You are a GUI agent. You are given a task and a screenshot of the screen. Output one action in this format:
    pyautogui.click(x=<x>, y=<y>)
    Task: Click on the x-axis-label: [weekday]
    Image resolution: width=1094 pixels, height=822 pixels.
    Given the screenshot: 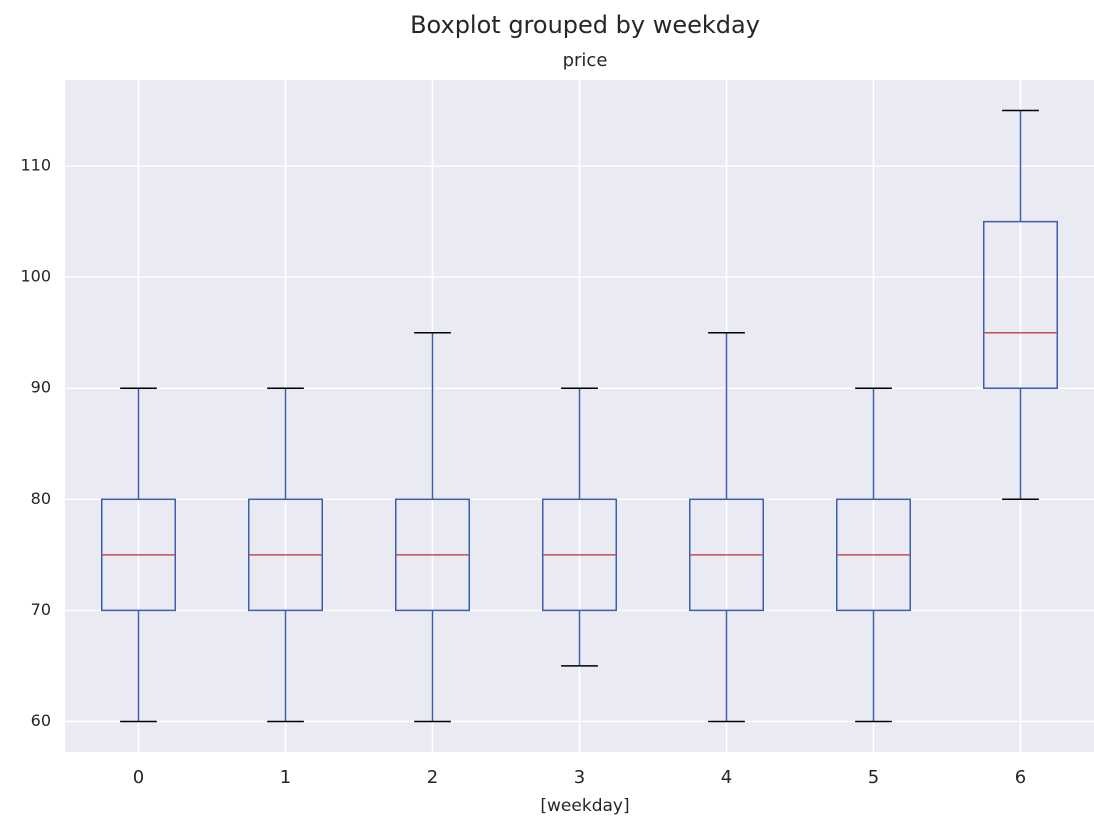 What is the action you would take?
    pyautogui.click(x=584, y=806)
    